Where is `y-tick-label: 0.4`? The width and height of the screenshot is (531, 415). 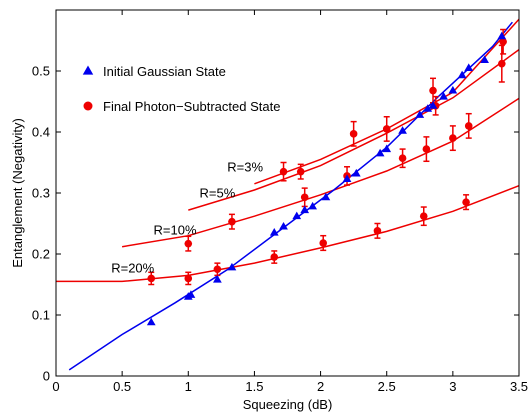 y-tick-label: 0.4 is located at coordinates (41, 132).